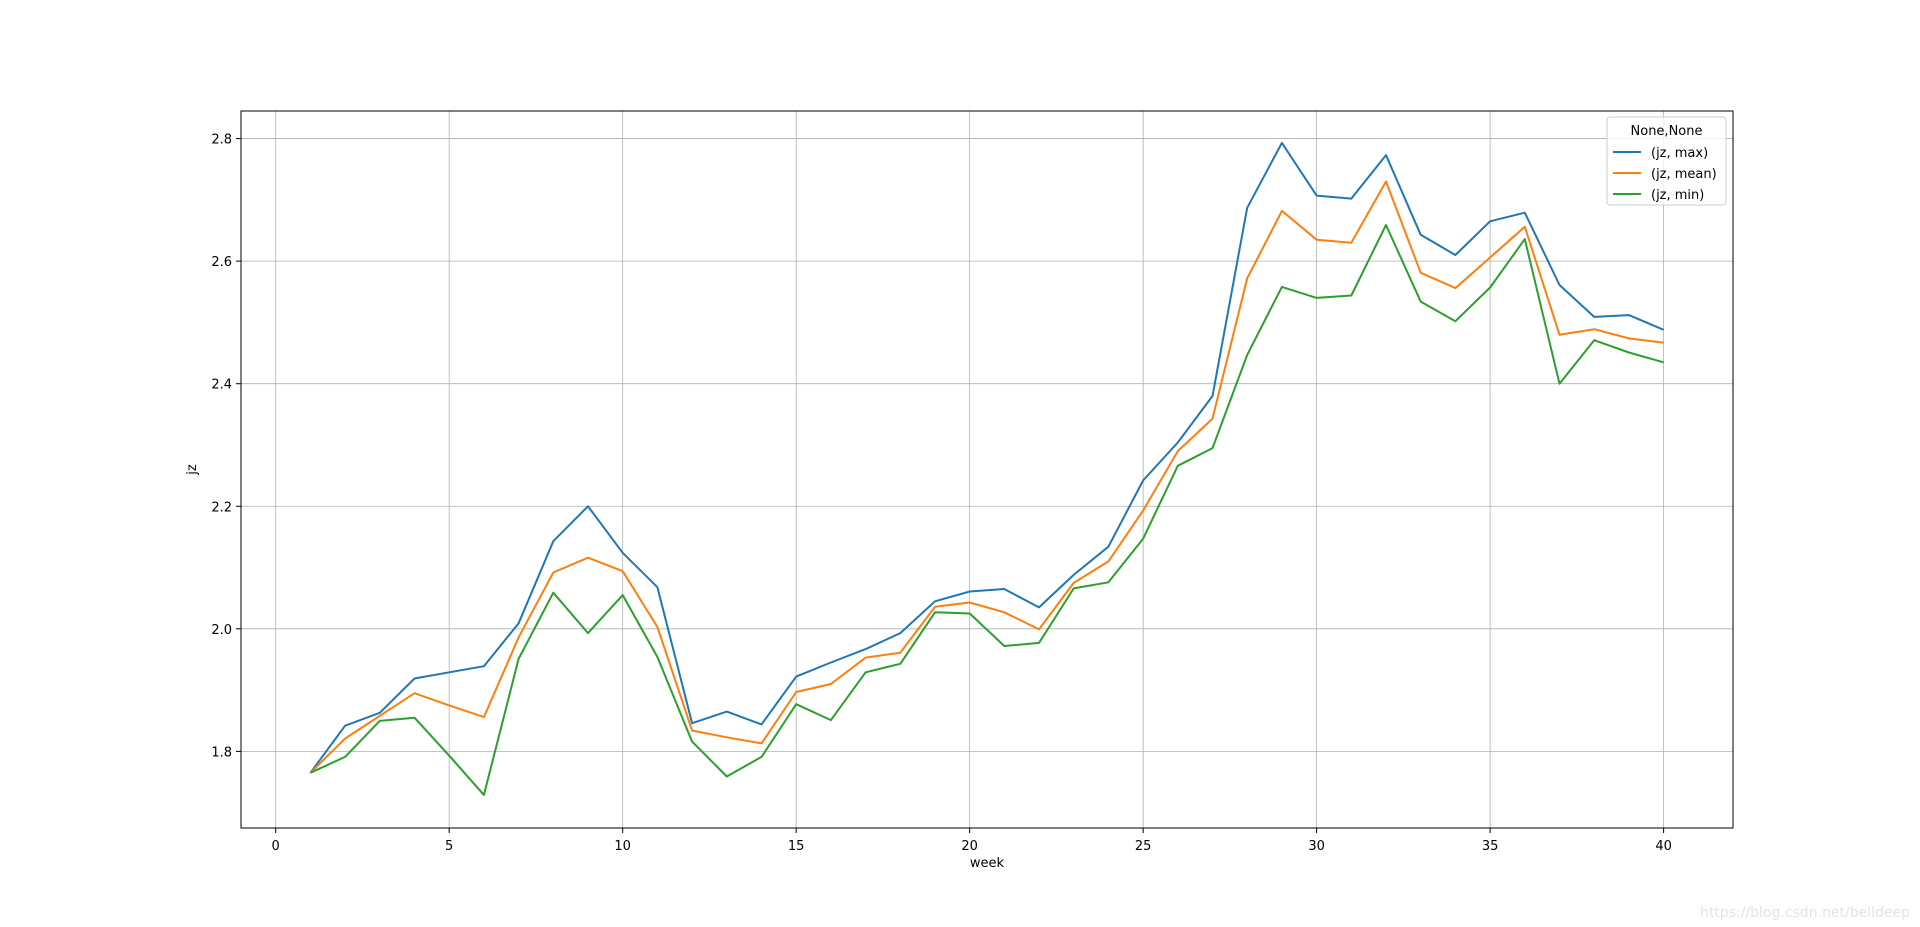  I want to click on y-axis-ticks: 1.8 2.0 2.2 2.4 2.6 2.8, so click(226, 446).